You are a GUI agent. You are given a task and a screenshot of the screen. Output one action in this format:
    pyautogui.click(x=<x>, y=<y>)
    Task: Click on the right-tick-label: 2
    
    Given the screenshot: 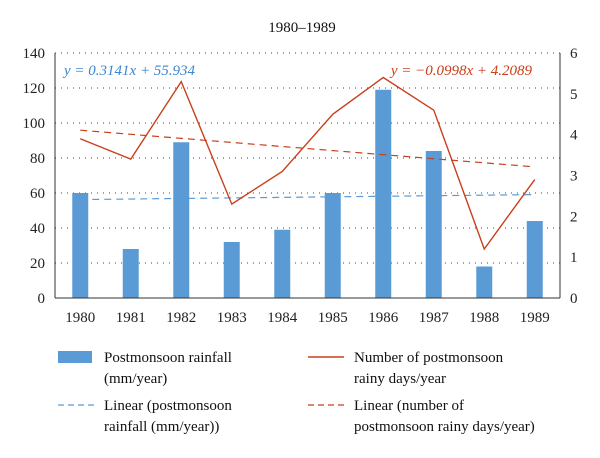 What is the action you would take?
    pyautogui.click(x=574, y=217)
    